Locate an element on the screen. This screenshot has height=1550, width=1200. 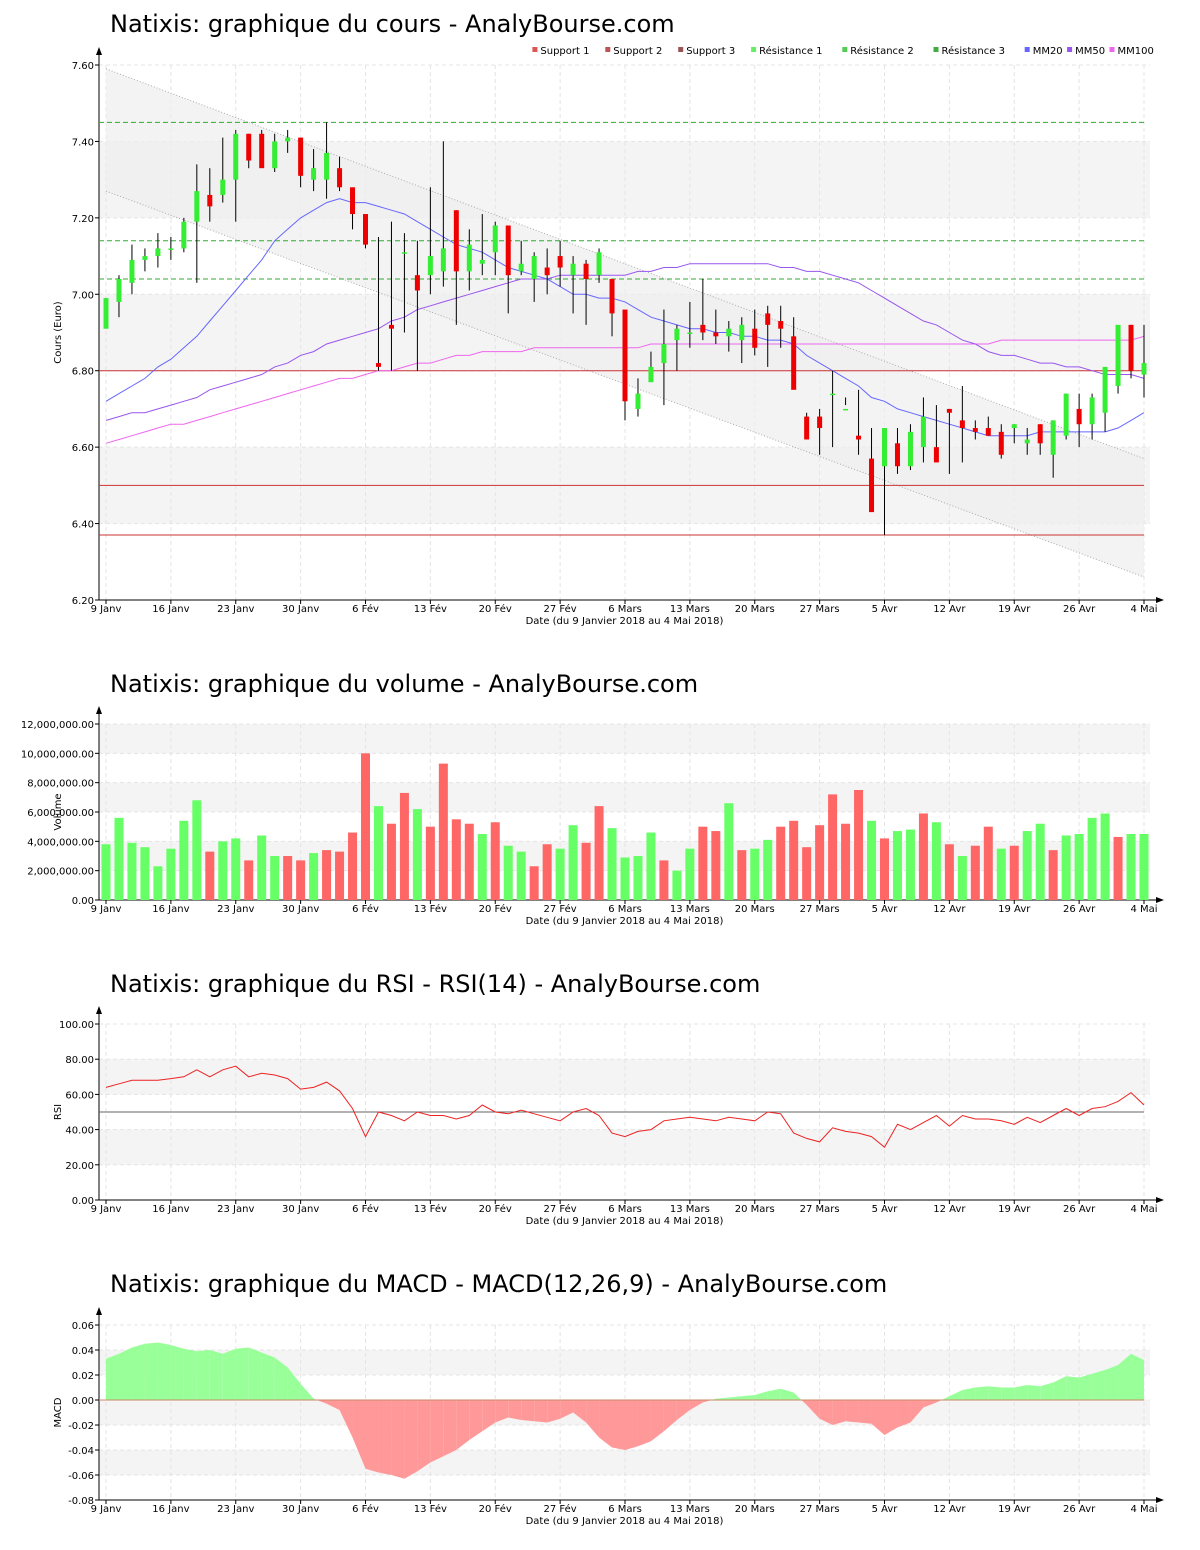
y-tick-label: 80.00 is located at coordinates (79, 1060).